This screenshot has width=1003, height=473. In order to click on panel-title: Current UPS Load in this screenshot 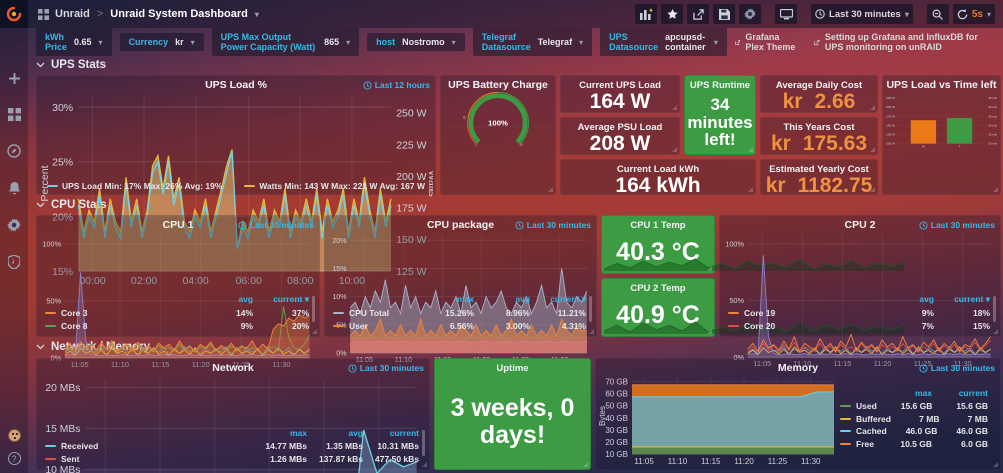, I will do `click(620, 85)`.